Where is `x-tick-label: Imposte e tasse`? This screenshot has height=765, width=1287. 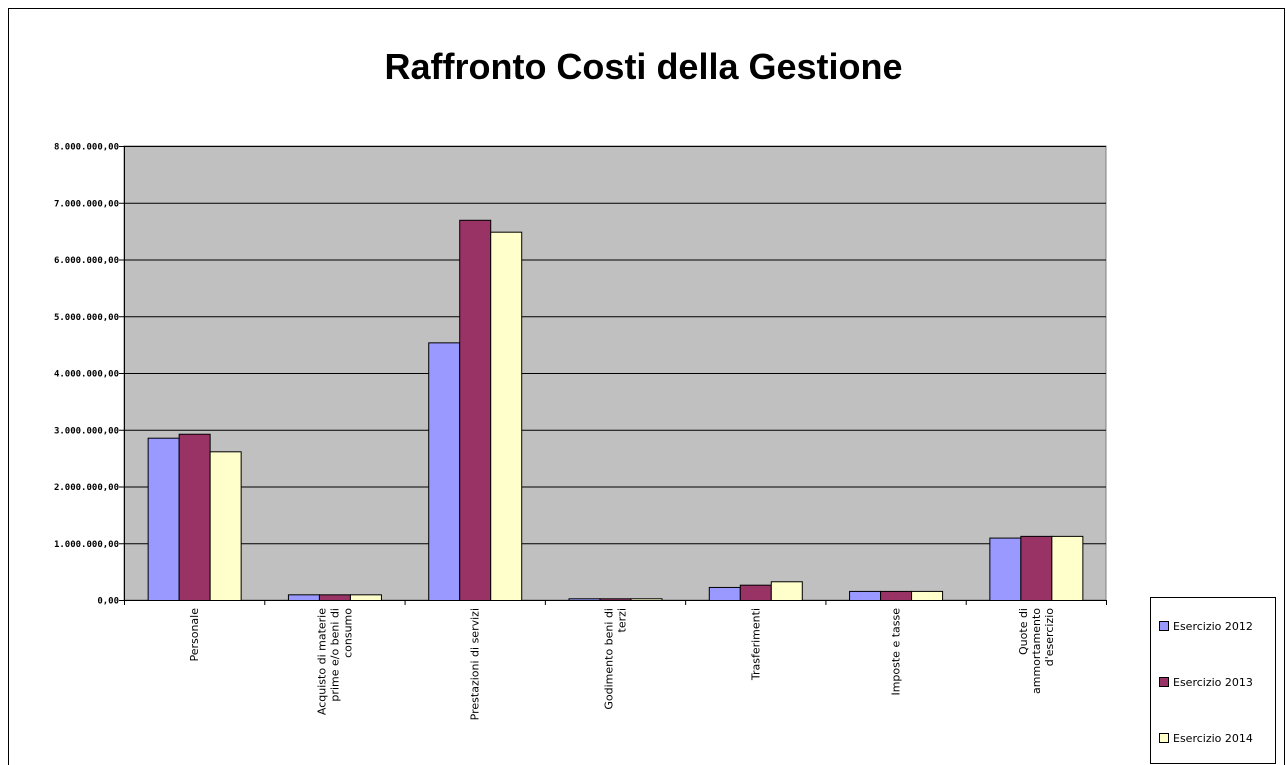
x-tick-label: Imposte e tasse is located at coordinates (896, 652).